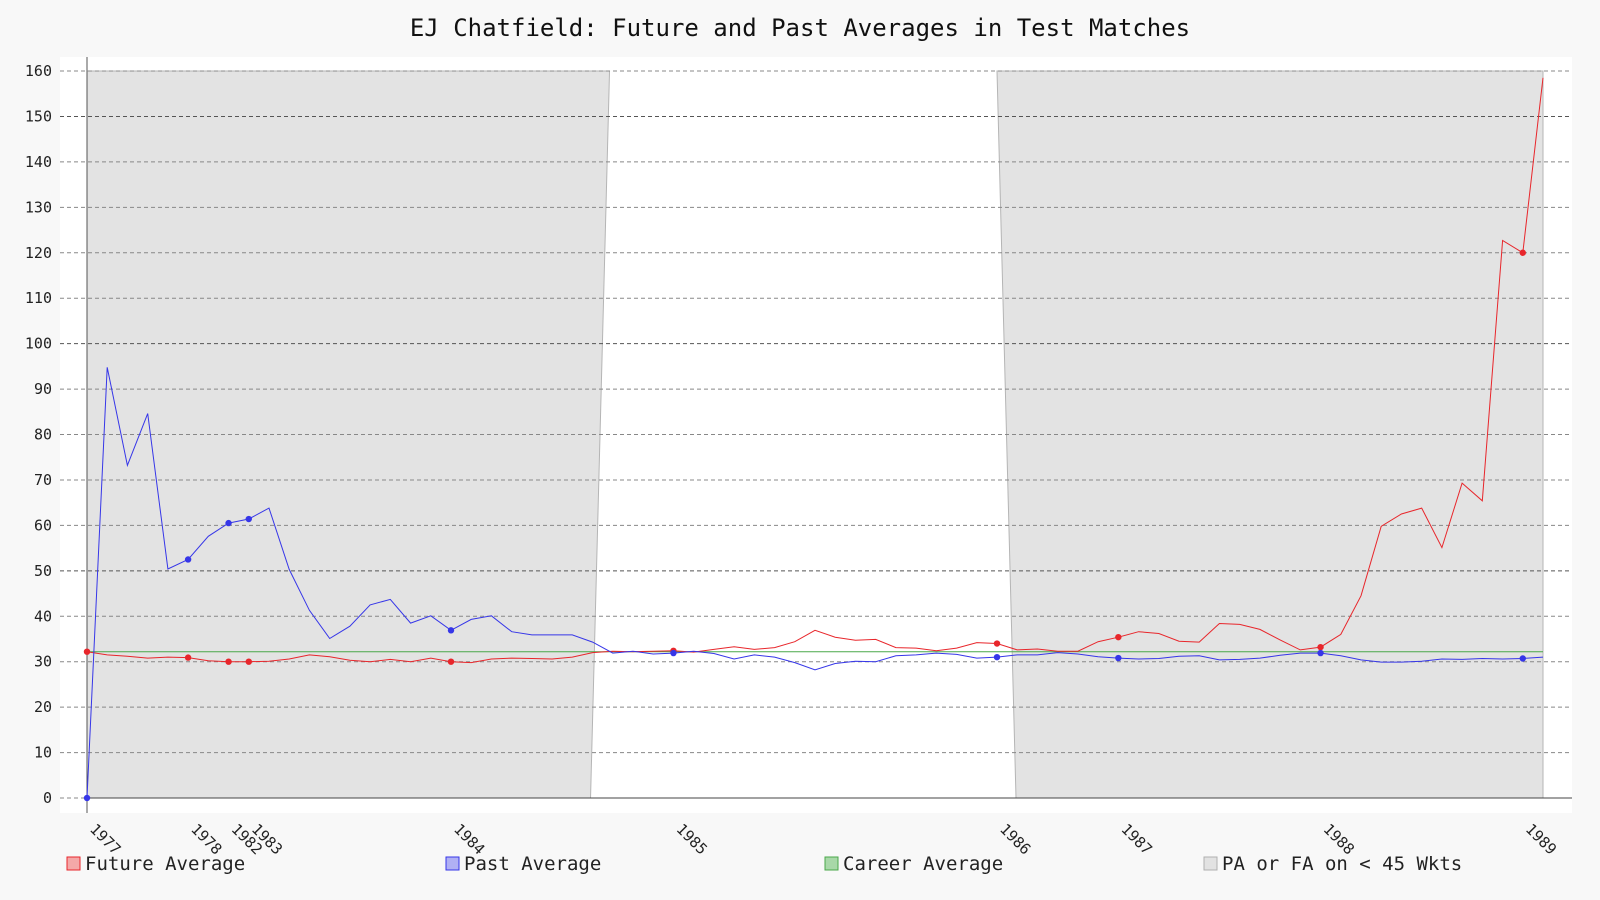  I want to click on y-tick-label: 110, so click(38, 298).